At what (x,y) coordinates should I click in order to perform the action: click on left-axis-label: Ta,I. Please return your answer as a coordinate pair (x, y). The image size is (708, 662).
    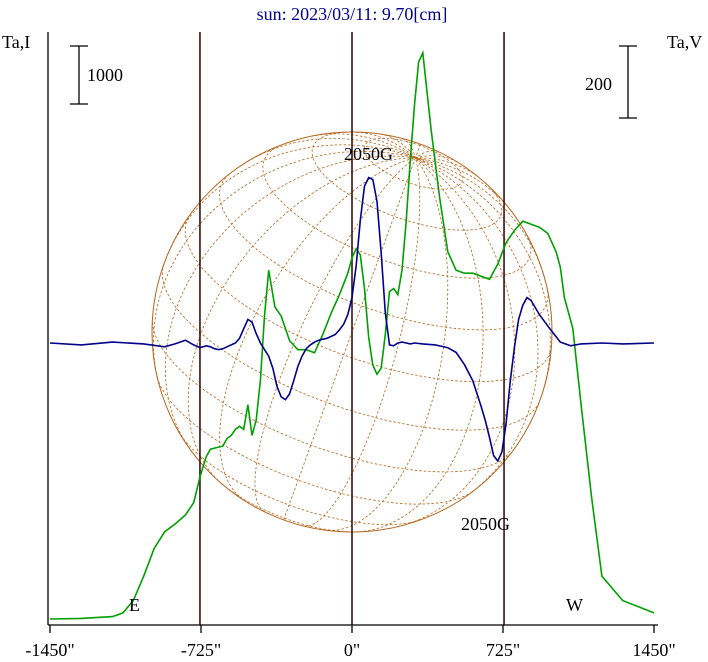
    Looking at the image, I should click on (16, 42).